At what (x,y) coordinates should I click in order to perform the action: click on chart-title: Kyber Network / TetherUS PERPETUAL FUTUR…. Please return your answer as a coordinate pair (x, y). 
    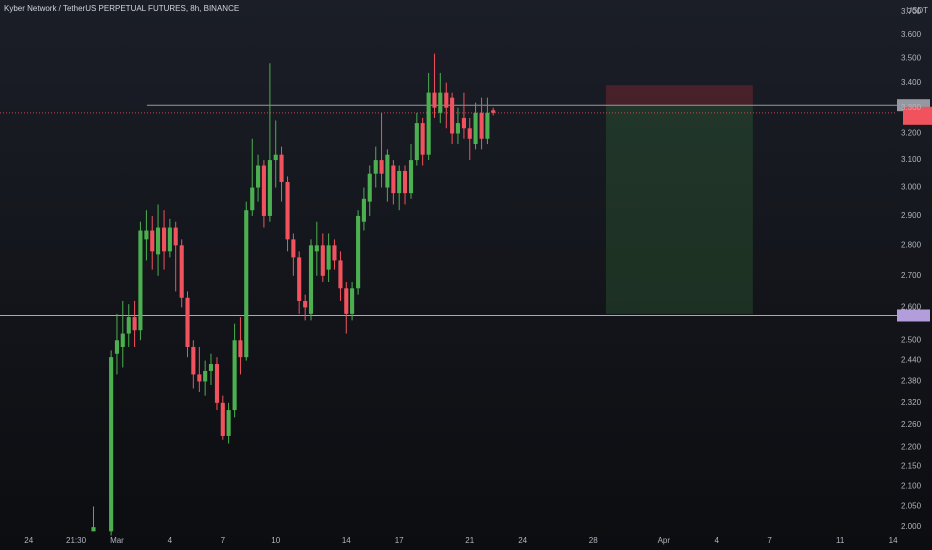
    Looking at the image, I should click on (121, 8).